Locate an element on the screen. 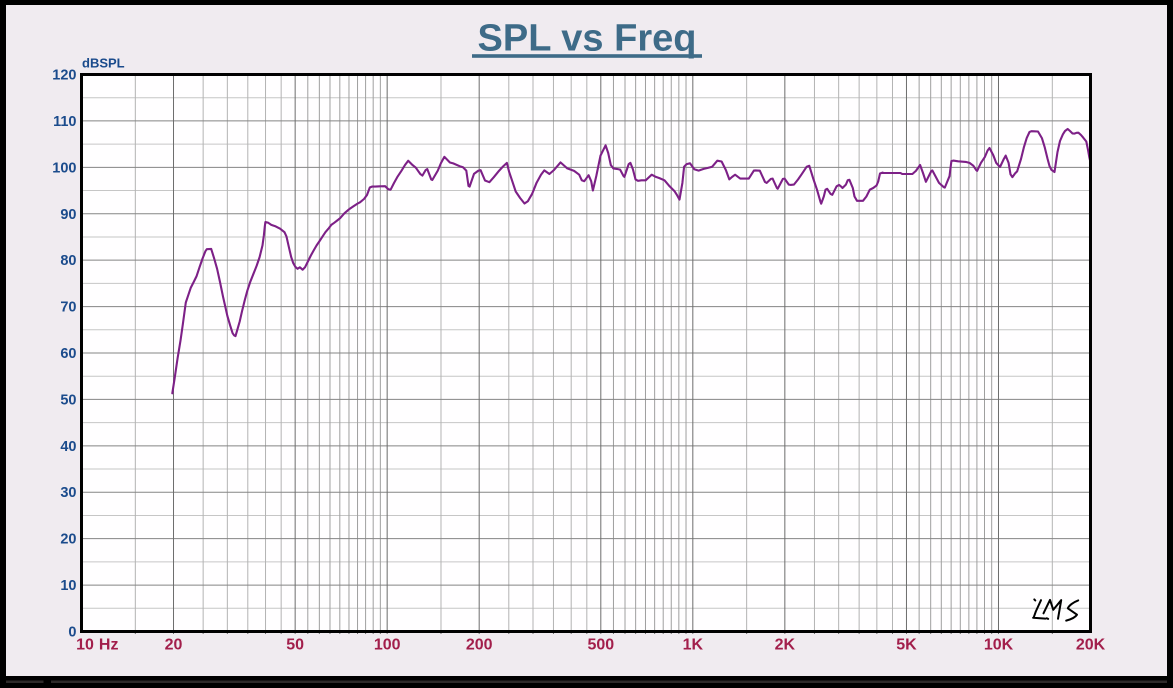 Image resolution: width=1173 pixels, height=688 pixels. svg-text: 10K is located at coordinates (999, 645).